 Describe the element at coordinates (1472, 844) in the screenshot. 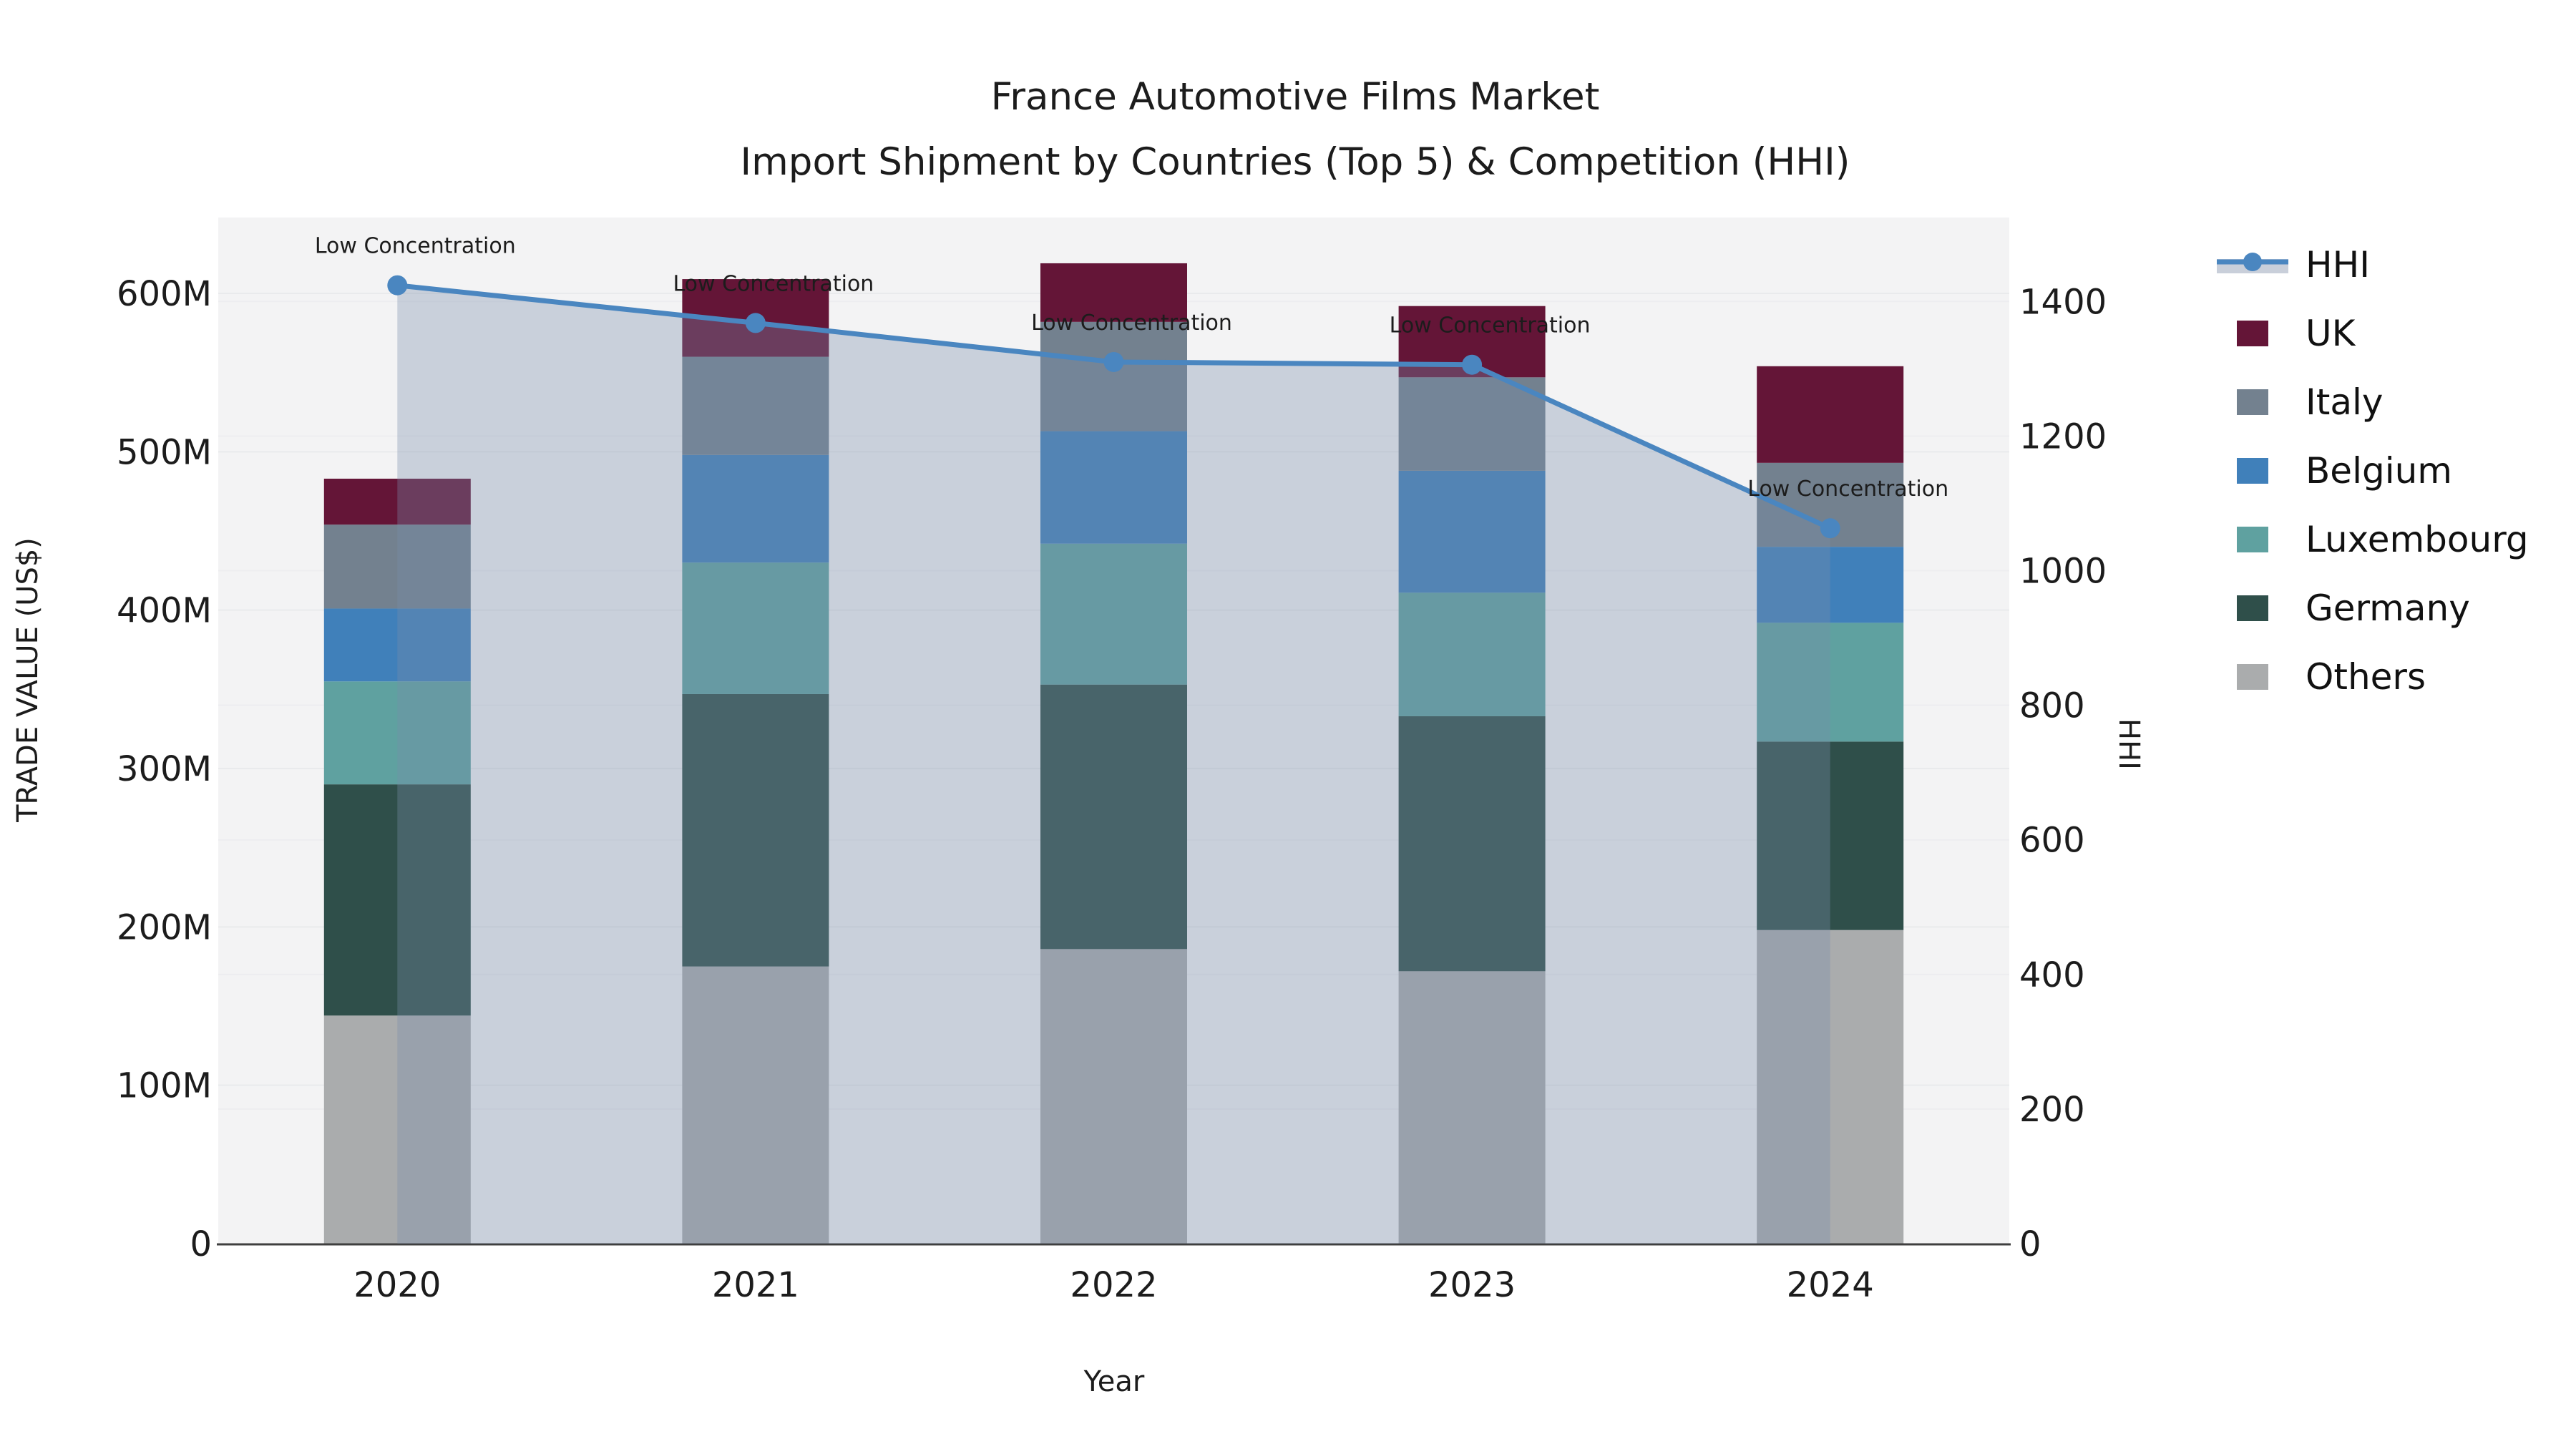

I see `bar-segment-germany-2023` at that location.